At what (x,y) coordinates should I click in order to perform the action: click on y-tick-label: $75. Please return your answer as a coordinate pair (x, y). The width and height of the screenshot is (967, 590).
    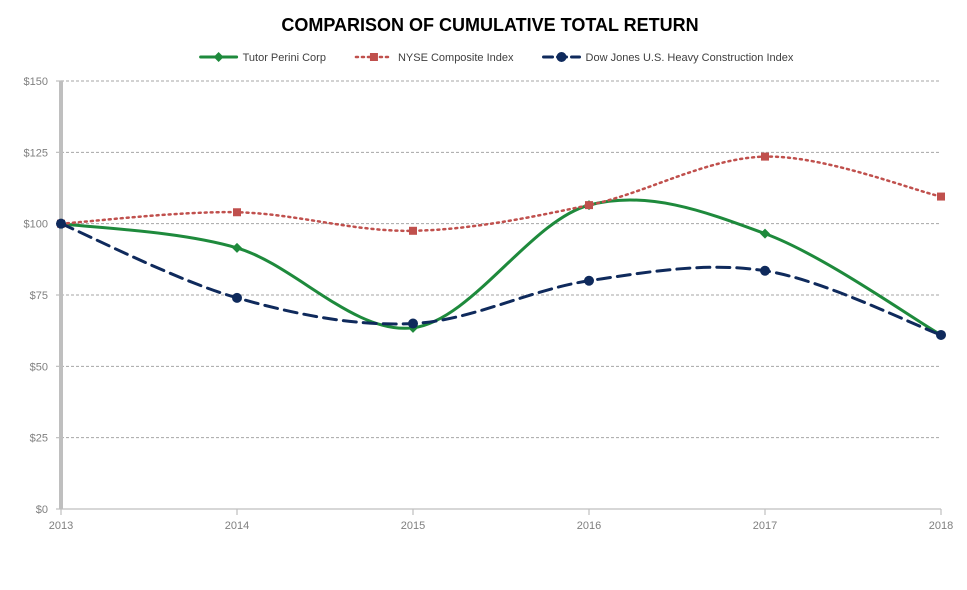
    Looking at the image, I should click on (39, 296).